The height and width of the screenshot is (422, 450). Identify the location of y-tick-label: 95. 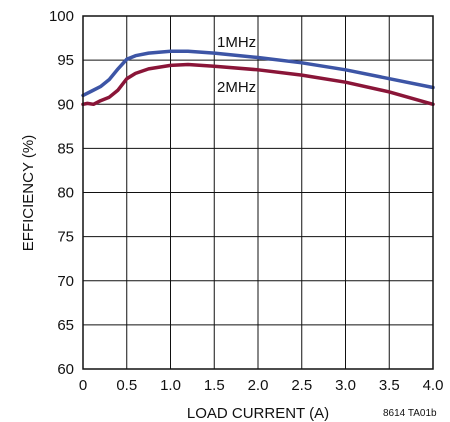
(65, 60).